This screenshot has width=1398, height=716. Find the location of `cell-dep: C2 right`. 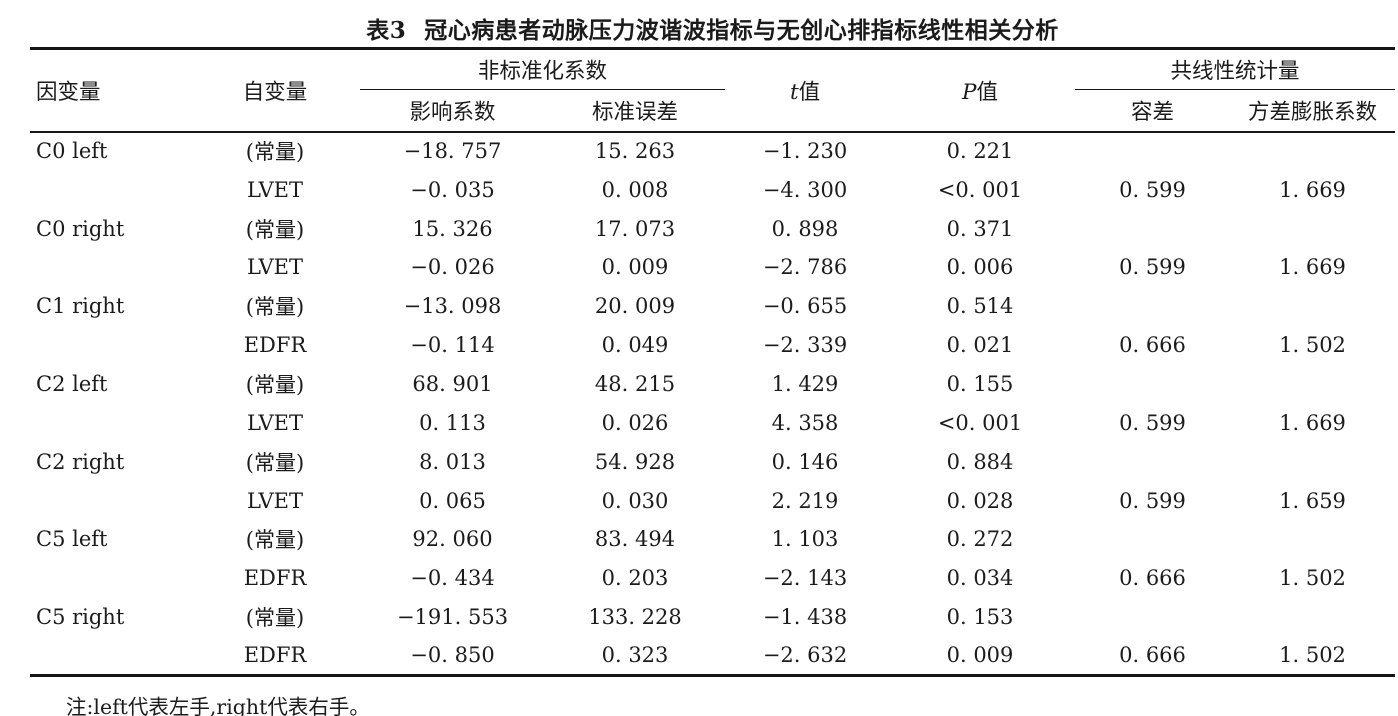

cell-dep: C2 right is located at coordinates (80, 461).